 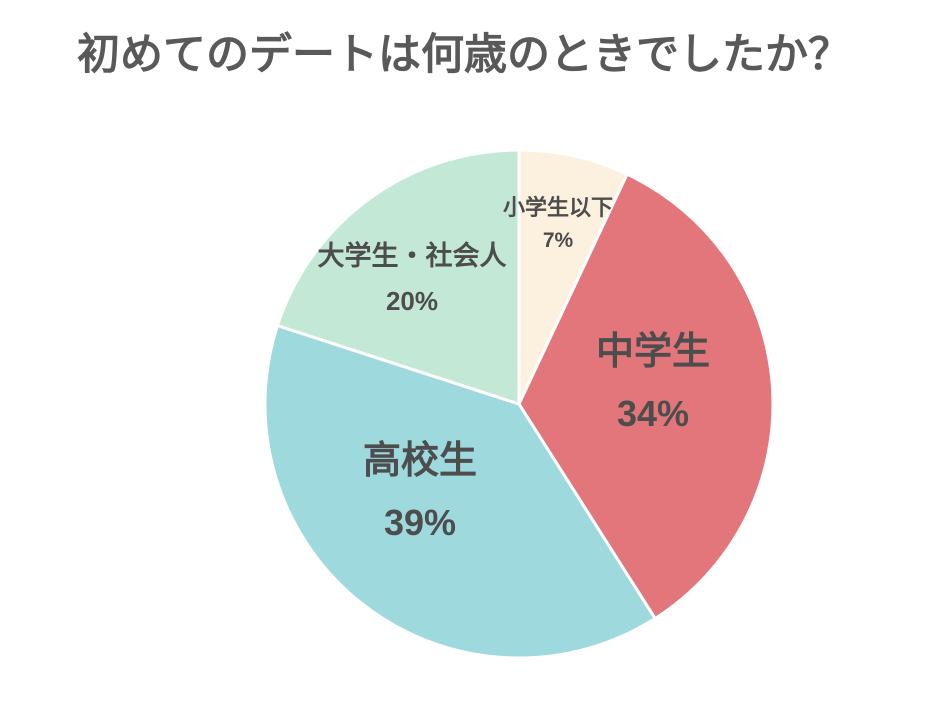 What do you see at coordinates (653, 351) in the screenshot?
I see `slice-label-2: 中学生` at bounding box center [653, 351].